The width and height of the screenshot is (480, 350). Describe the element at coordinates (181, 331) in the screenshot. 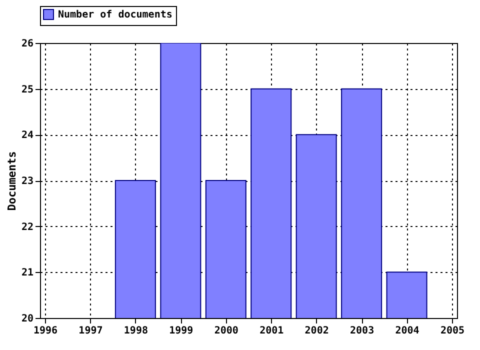

I see `x-tick-label: 1999` at that location.